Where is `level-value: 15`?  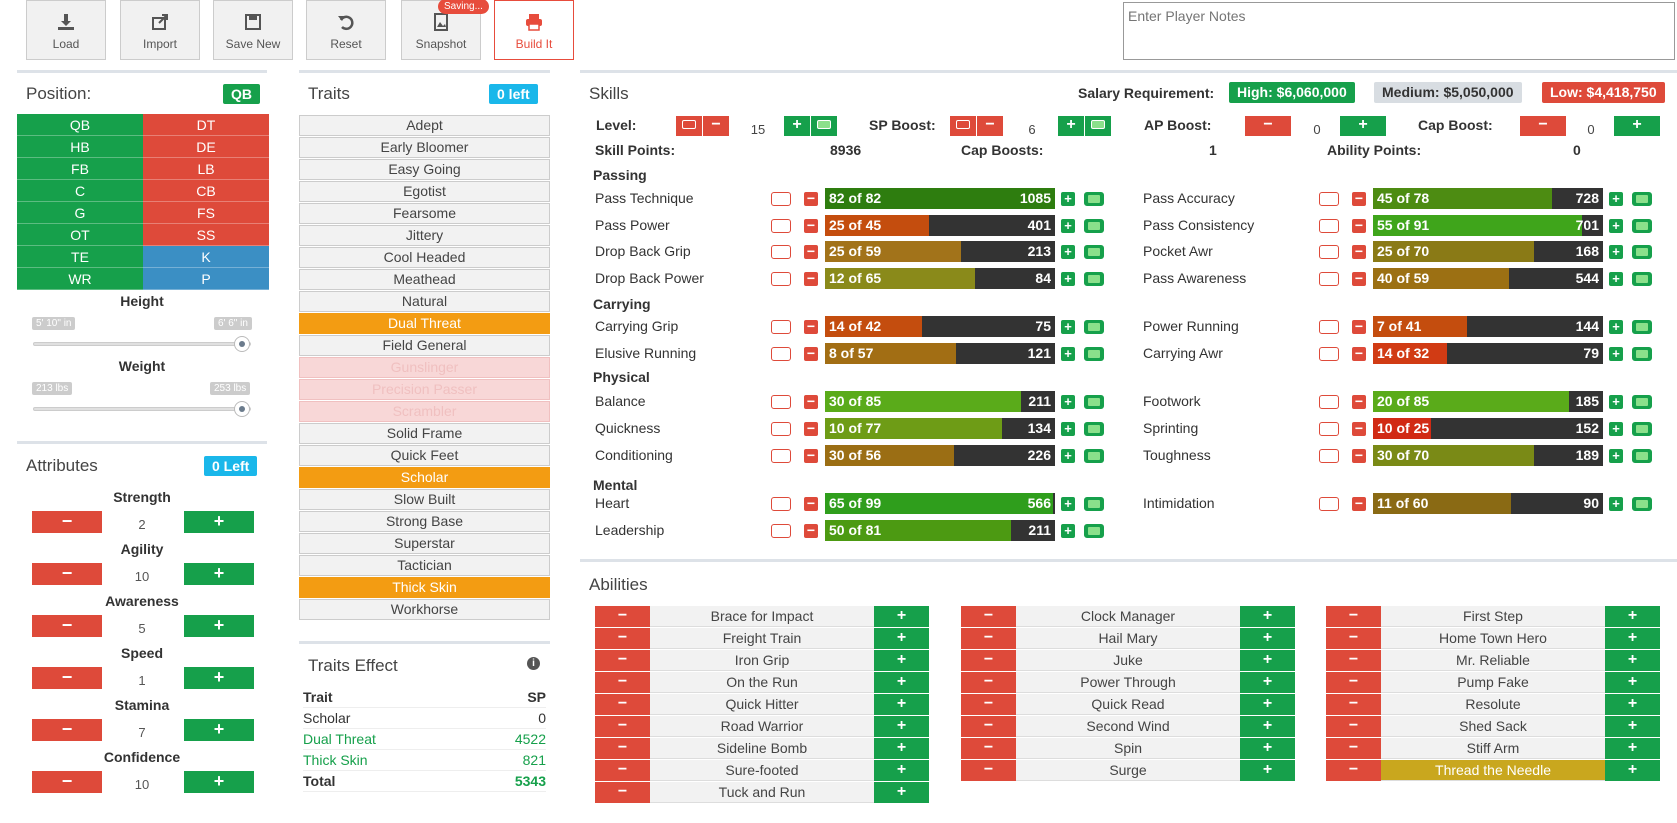
level-value: 15 is located at coordinates (758, 129).